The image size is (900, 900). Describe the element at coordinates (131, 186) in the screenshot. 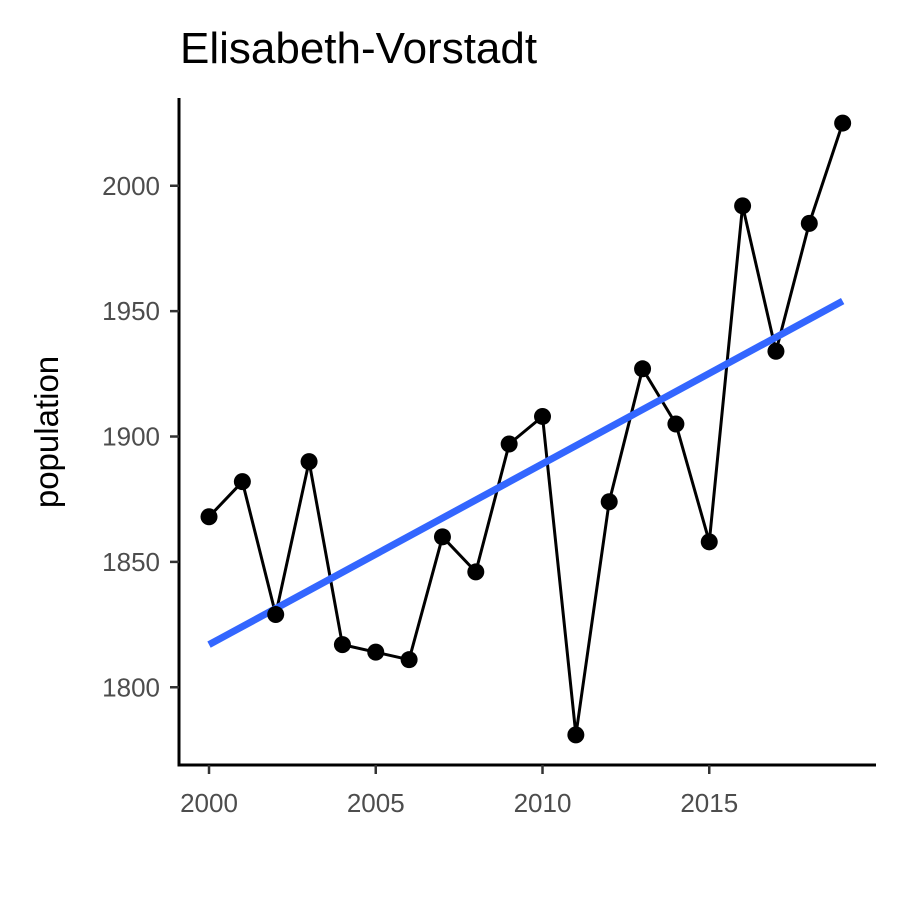

I see `y-tick-label: 2000` at that location.